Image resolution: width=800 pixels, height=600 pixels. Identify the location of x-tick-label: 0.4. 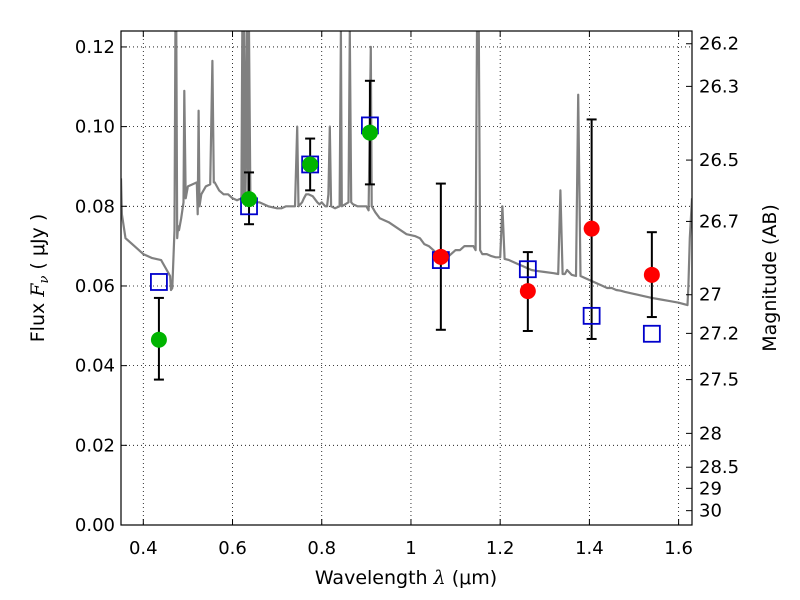
(143, 548).